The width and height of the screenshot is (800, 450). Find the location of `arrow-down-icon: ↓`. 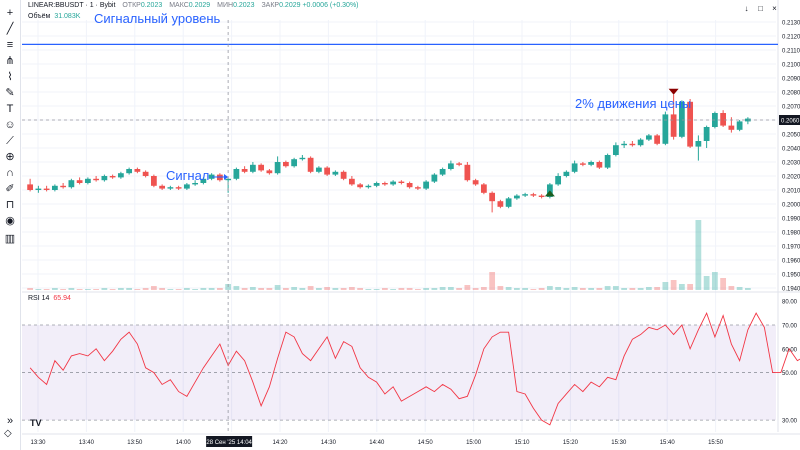

arrow-down-icon: ↓ is located at coordinates (746, 8).